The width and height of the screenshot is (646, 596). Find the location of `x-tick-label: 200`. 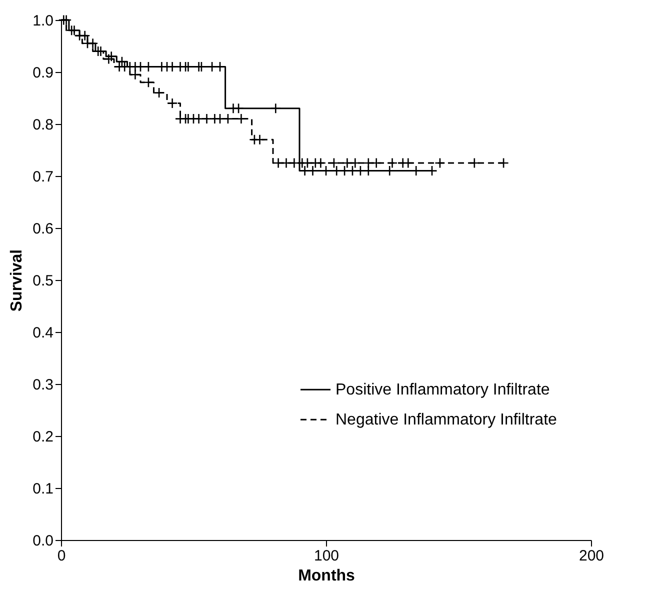

x-tick-label: 200 is located at coordinates (591, 556).